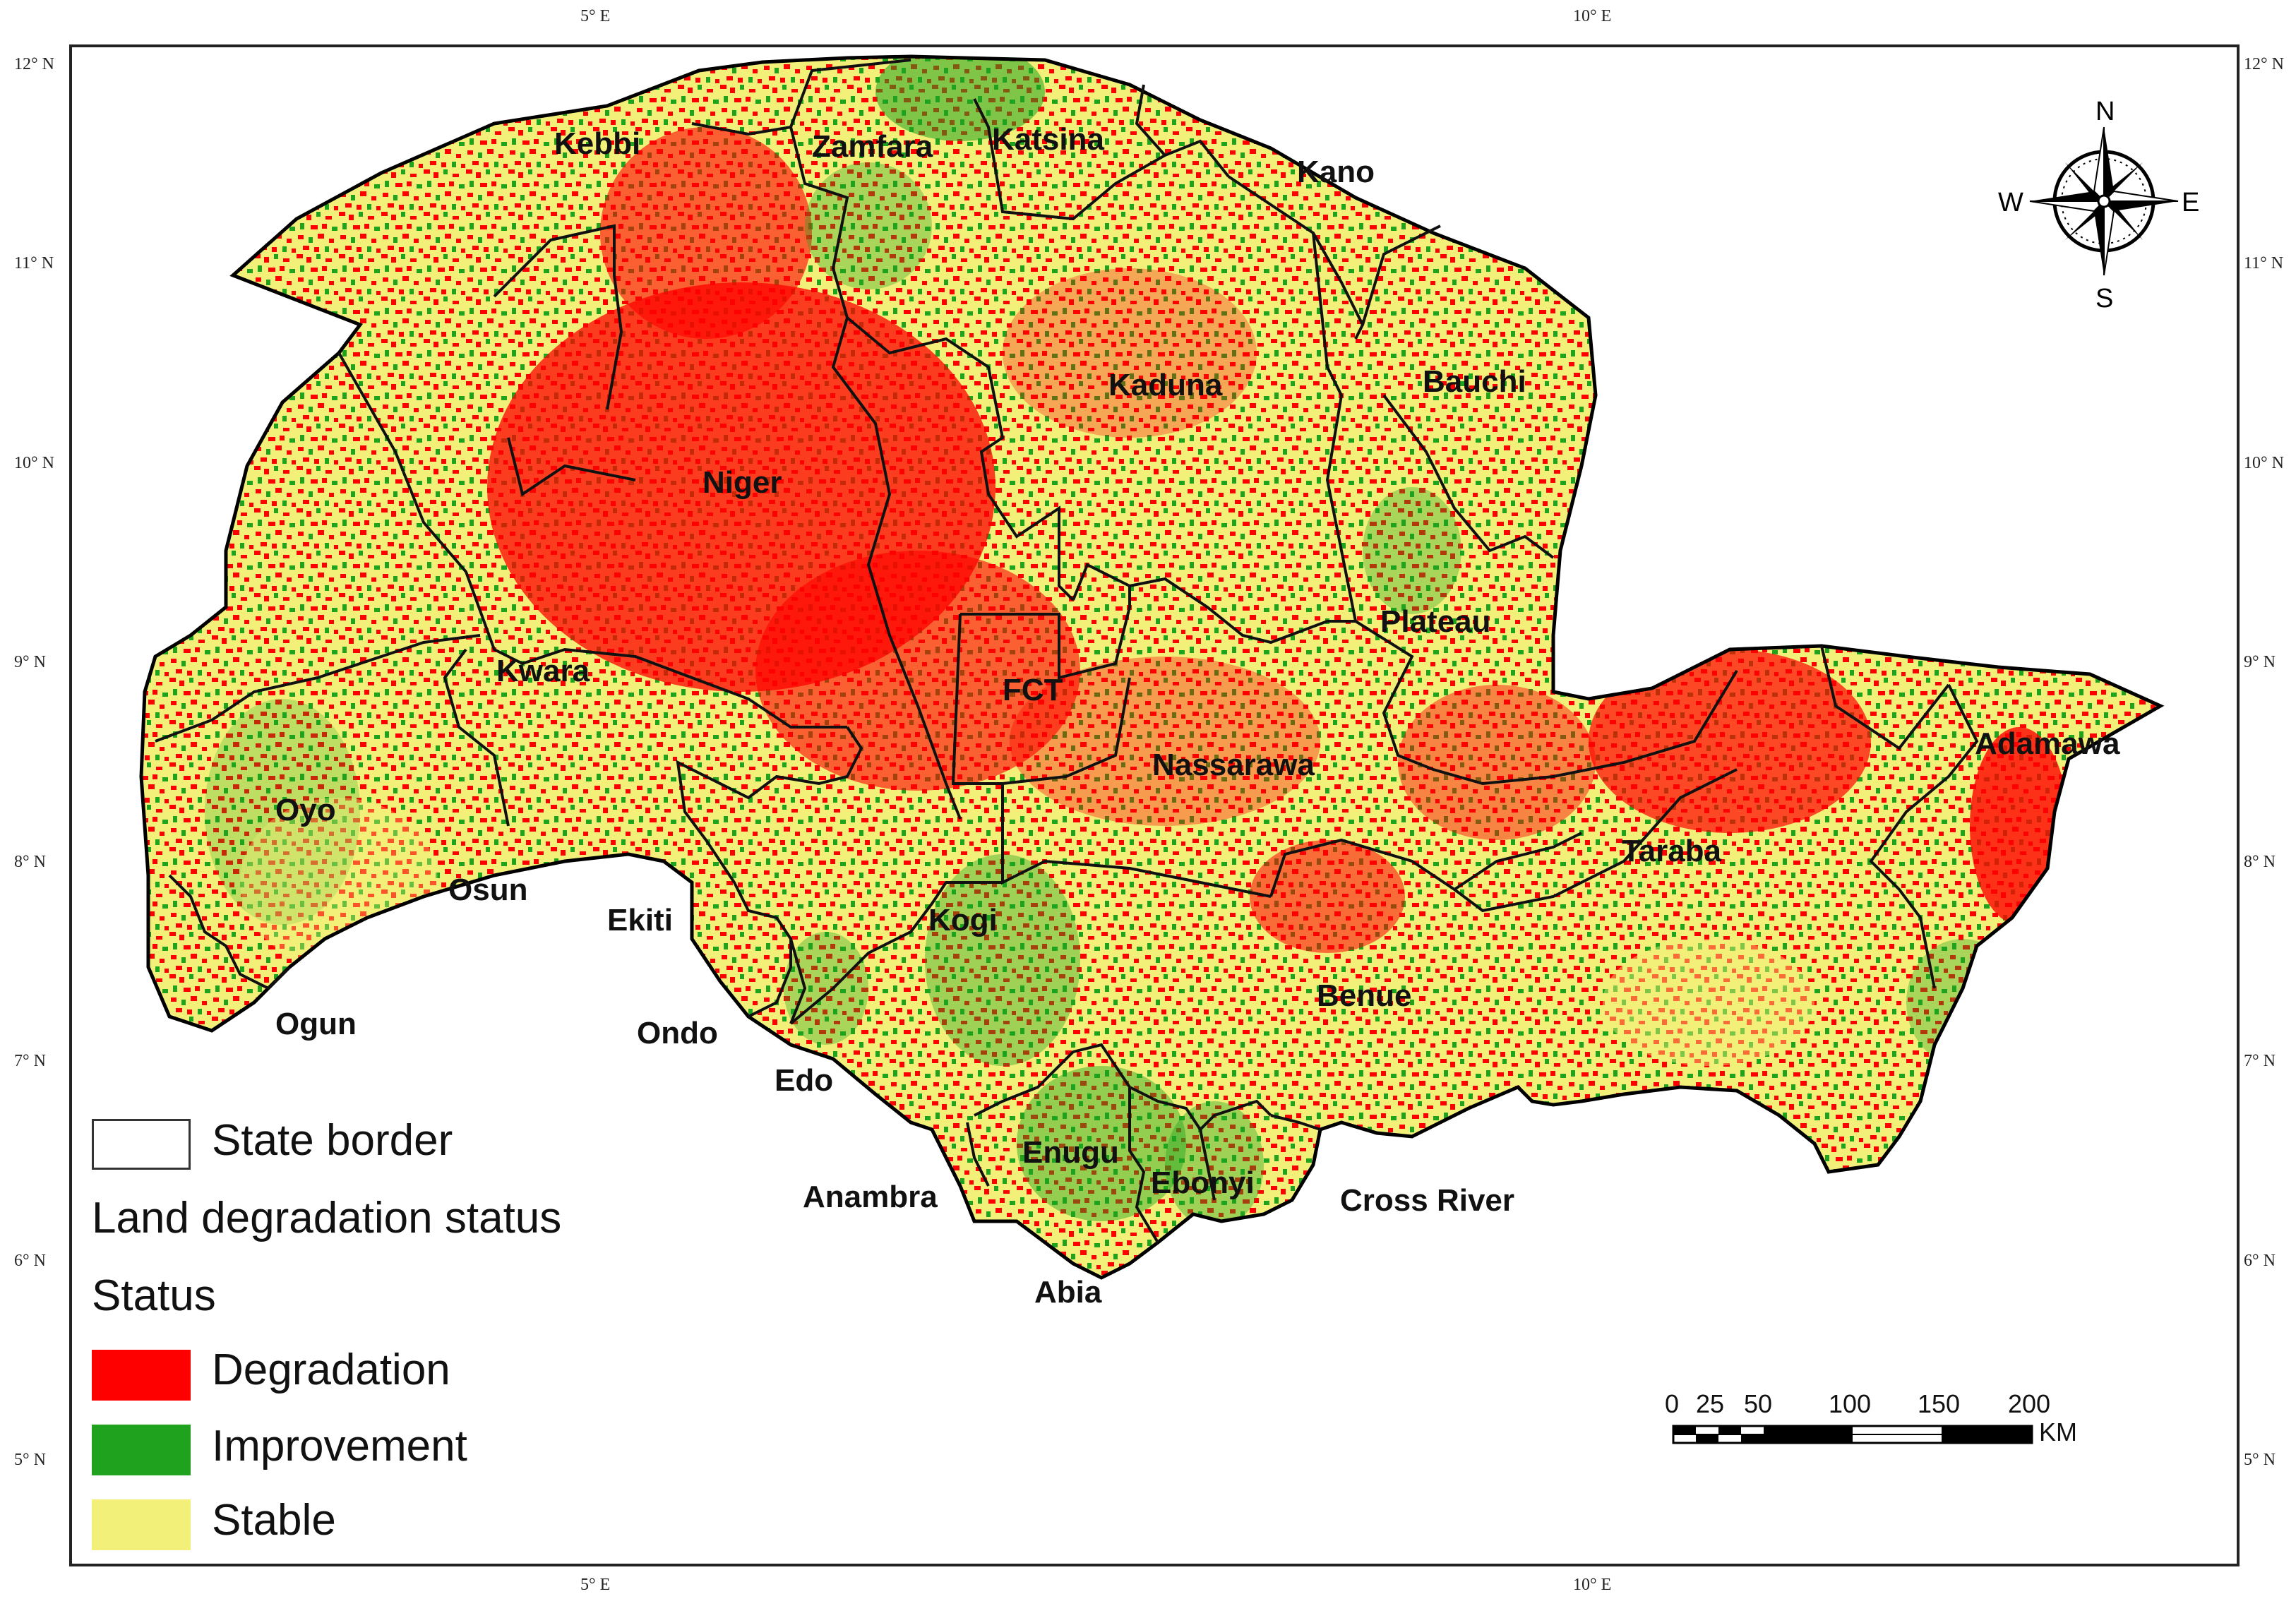 The image size is (2296, 1618). What do you see at coordinates (1435, 621) in the screenshot?
I see `state-label: Plateau` at bounding box center [1435, 621].